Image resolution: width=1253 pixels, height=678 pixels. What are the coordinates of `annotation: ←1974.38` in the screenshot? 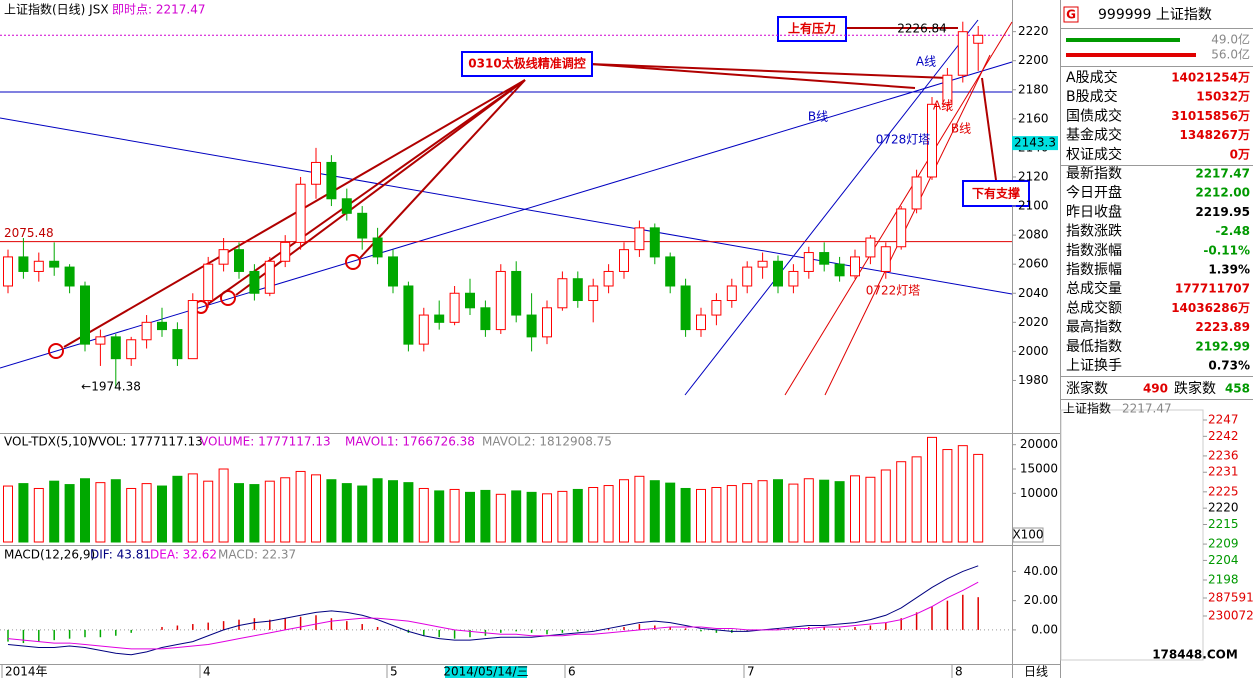 It's located at (111, 387).